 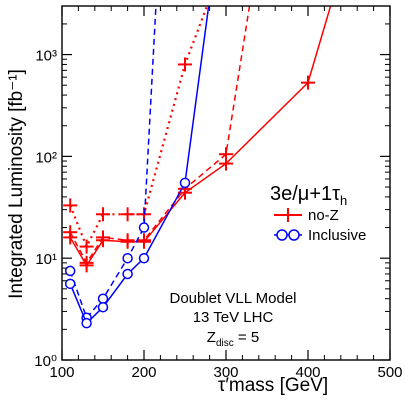 I want to click on legend-label-noz: no-Z, so click(x=323, y=215).